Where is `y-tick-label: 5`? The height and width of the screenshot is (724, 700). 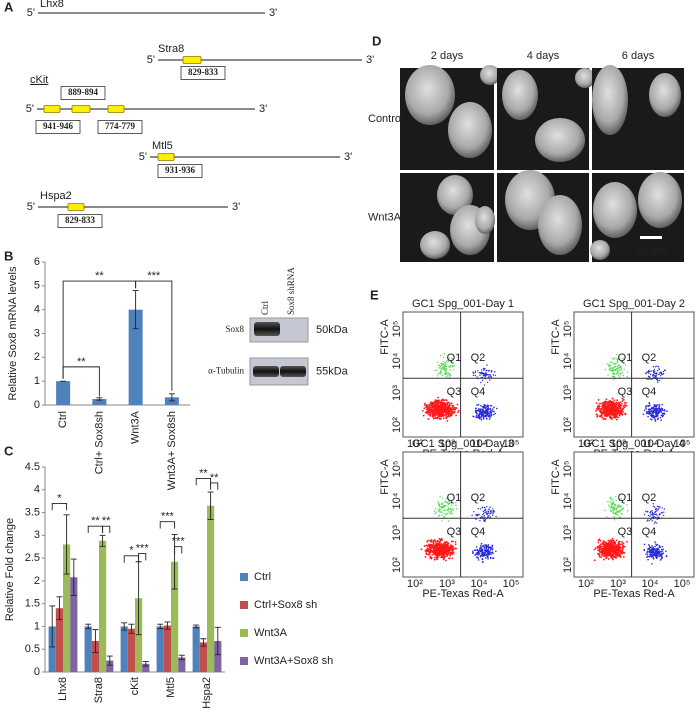 y-tick-label: 5 is located at coordinates (37, 286).